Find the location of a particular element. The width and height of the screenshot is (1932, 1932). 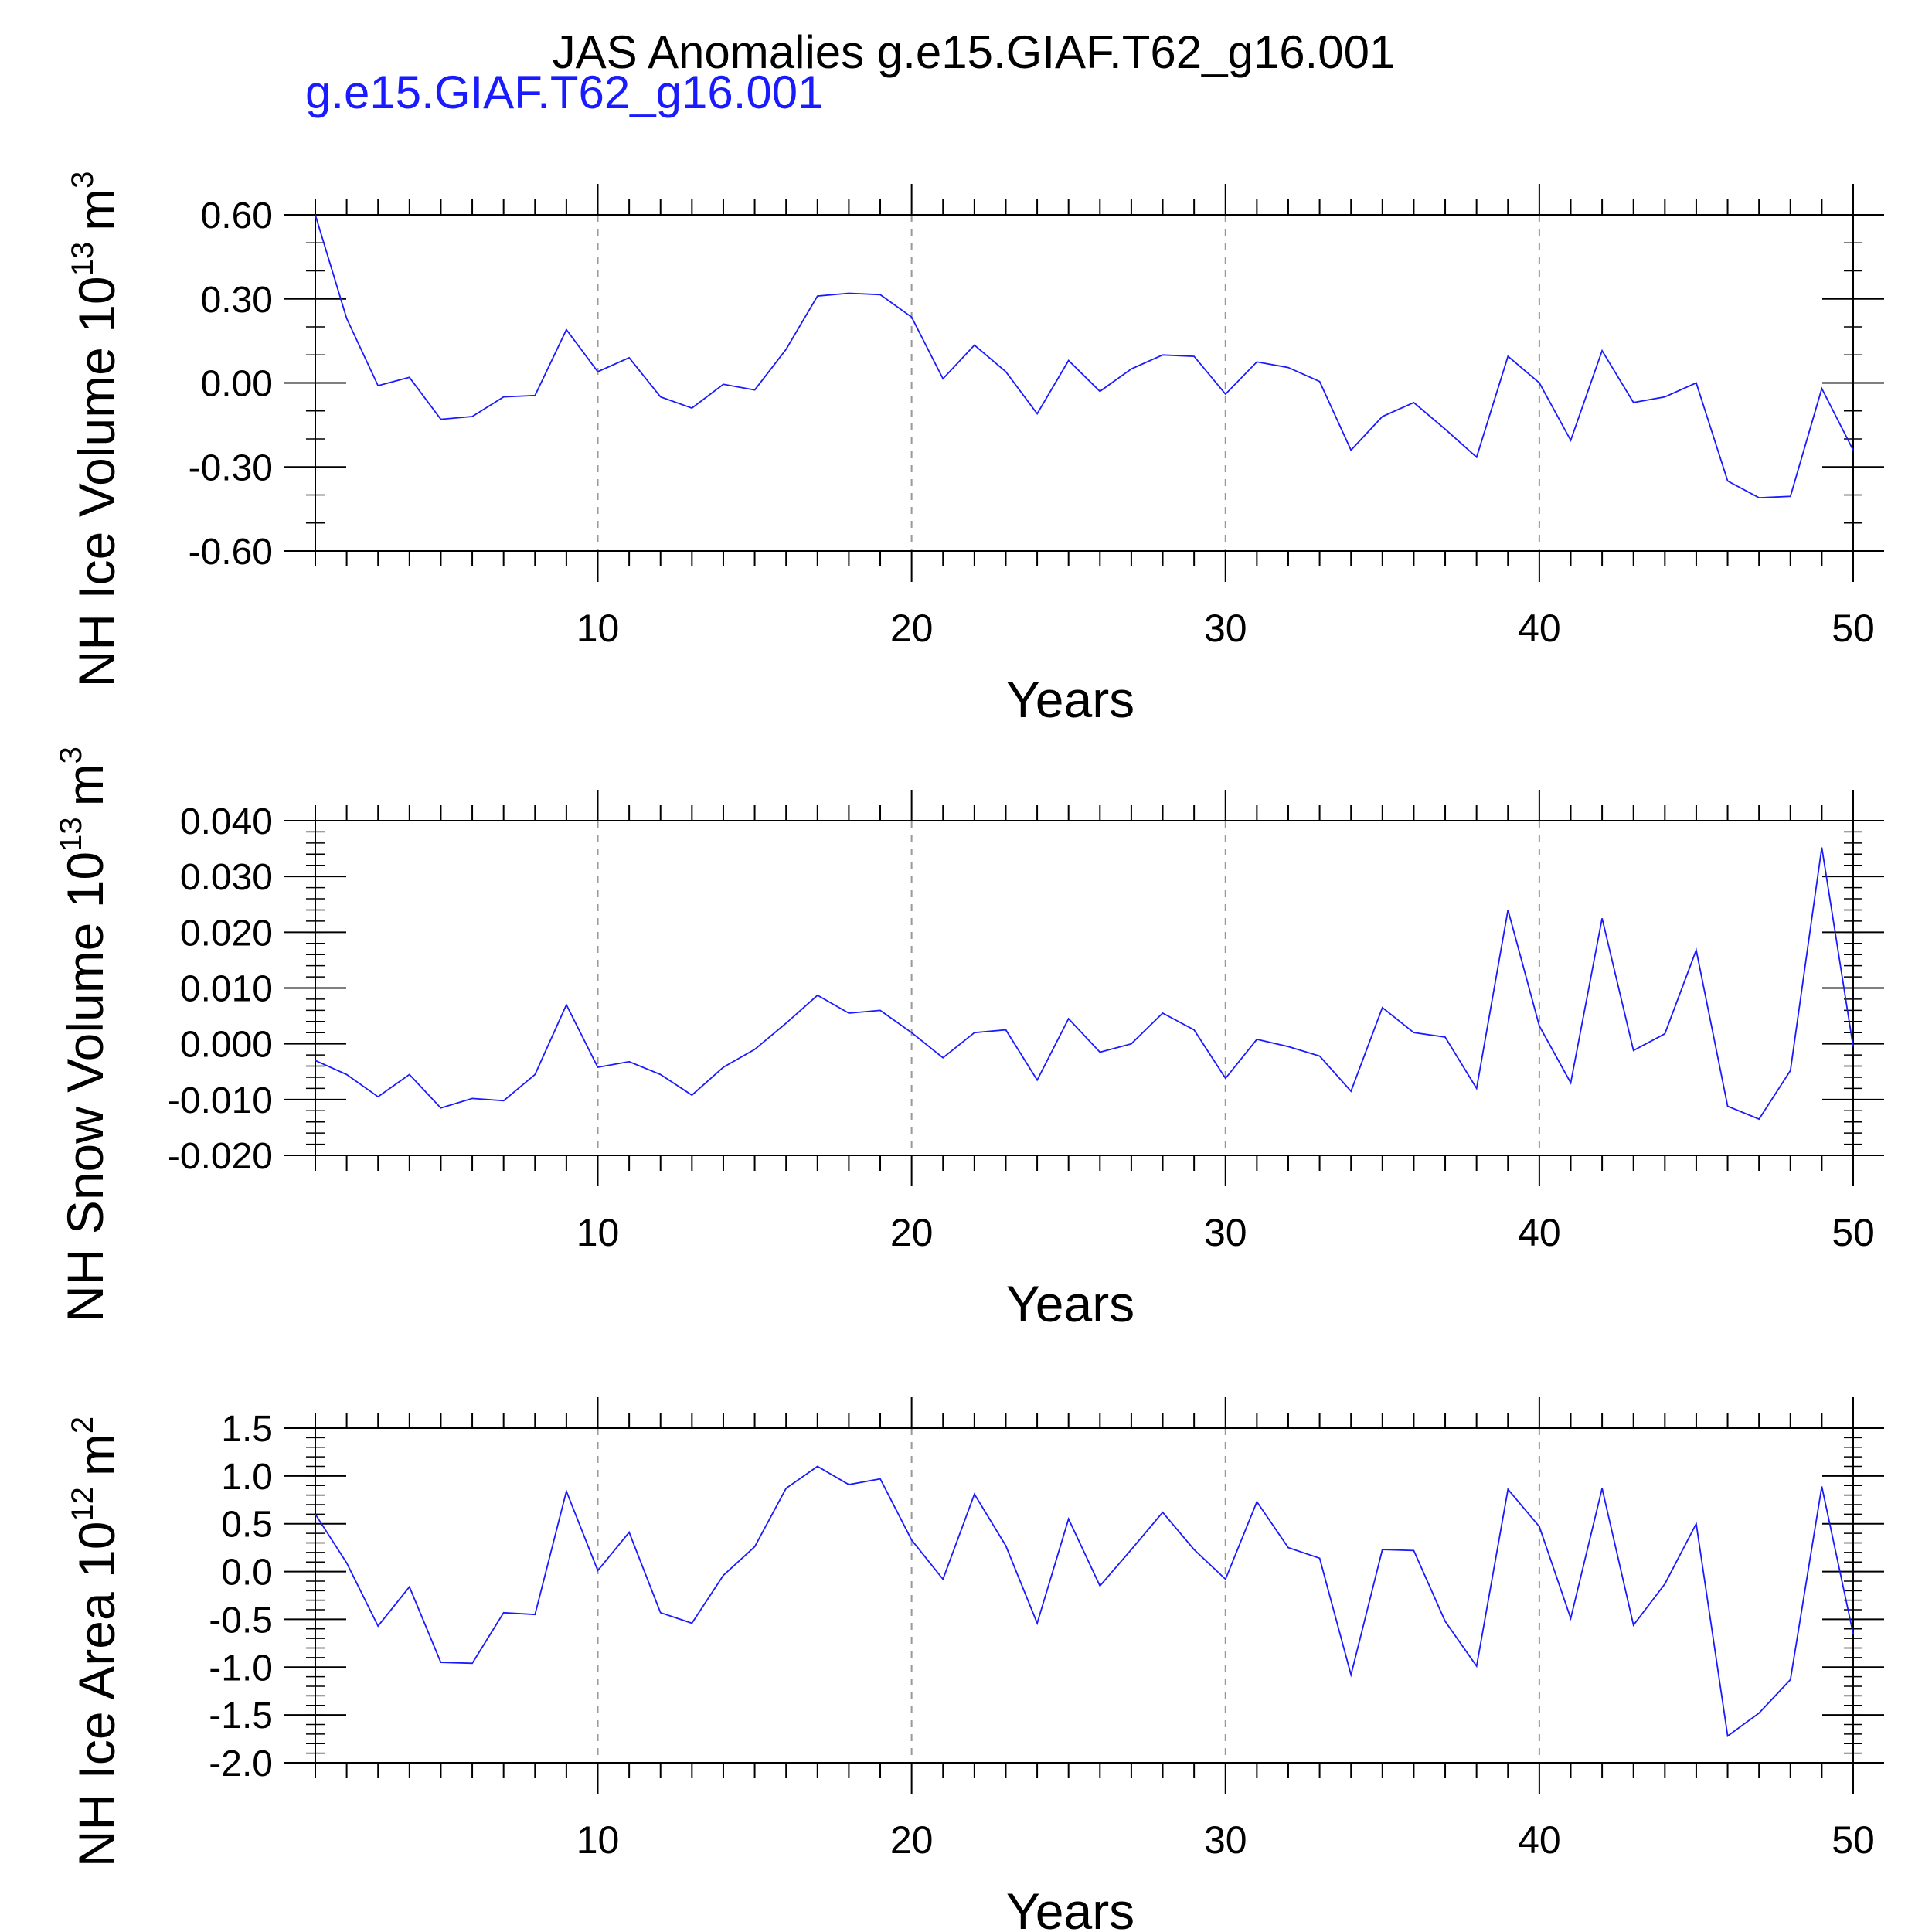

x-axis-label: Years is located at coordinates (1070, 1304).